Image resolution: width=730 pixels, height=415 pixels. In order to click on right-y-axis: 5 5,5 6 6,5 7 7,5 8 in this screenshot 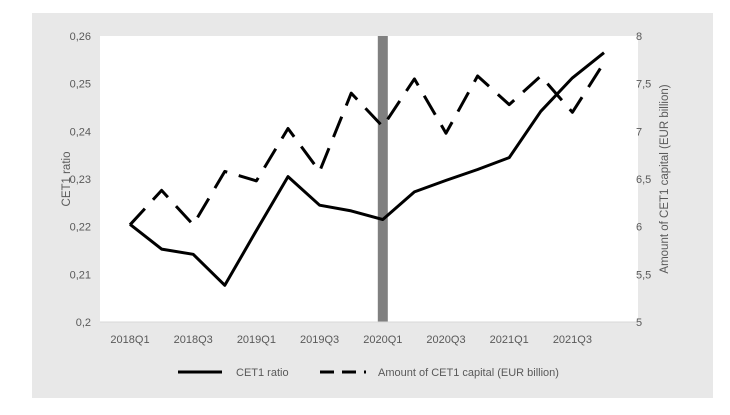, I will do `click(643, 180)`.